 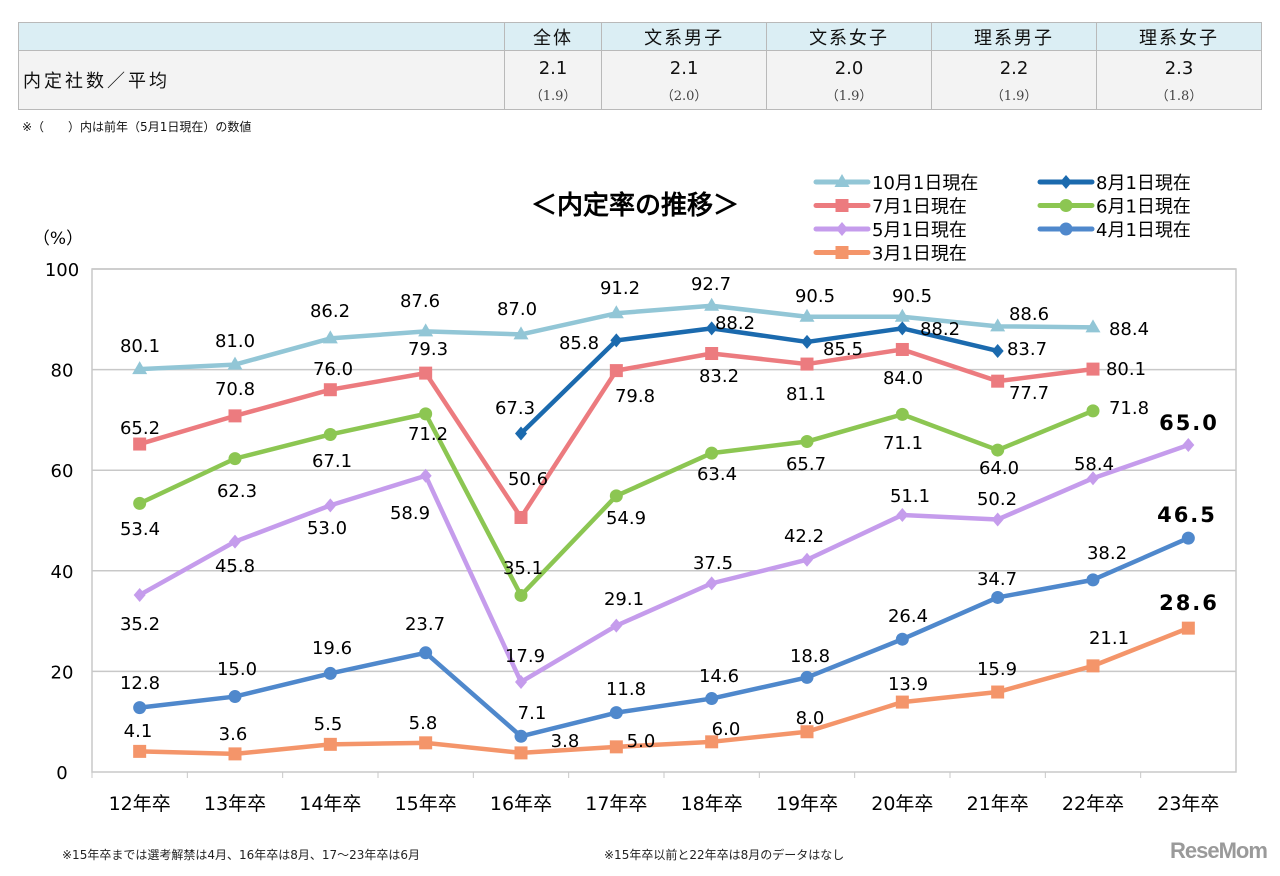 I want to click on table-cell: 2.2 （1.9）, so click(x=1014, y=80).